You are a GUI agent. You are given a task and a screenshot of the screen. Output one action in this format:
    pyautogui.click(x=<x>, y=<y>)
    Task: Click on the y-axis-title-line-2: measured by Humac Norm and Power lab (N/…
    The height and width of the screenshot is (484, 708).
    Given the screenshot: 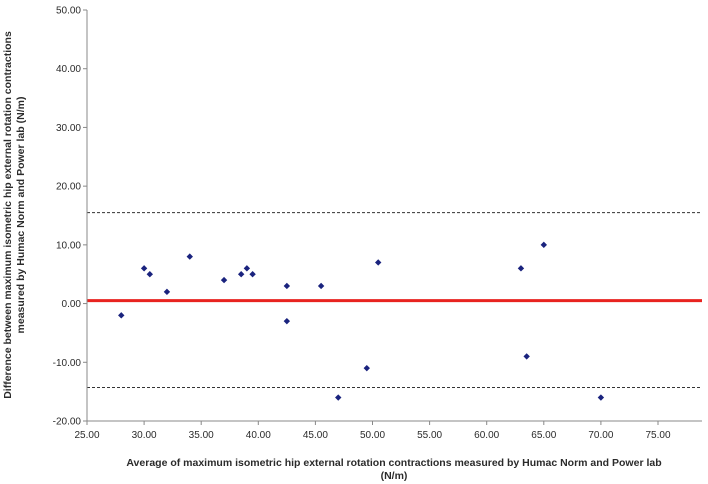 What is the action you would take?
    pyautogui.click(x=21, y=215)
    